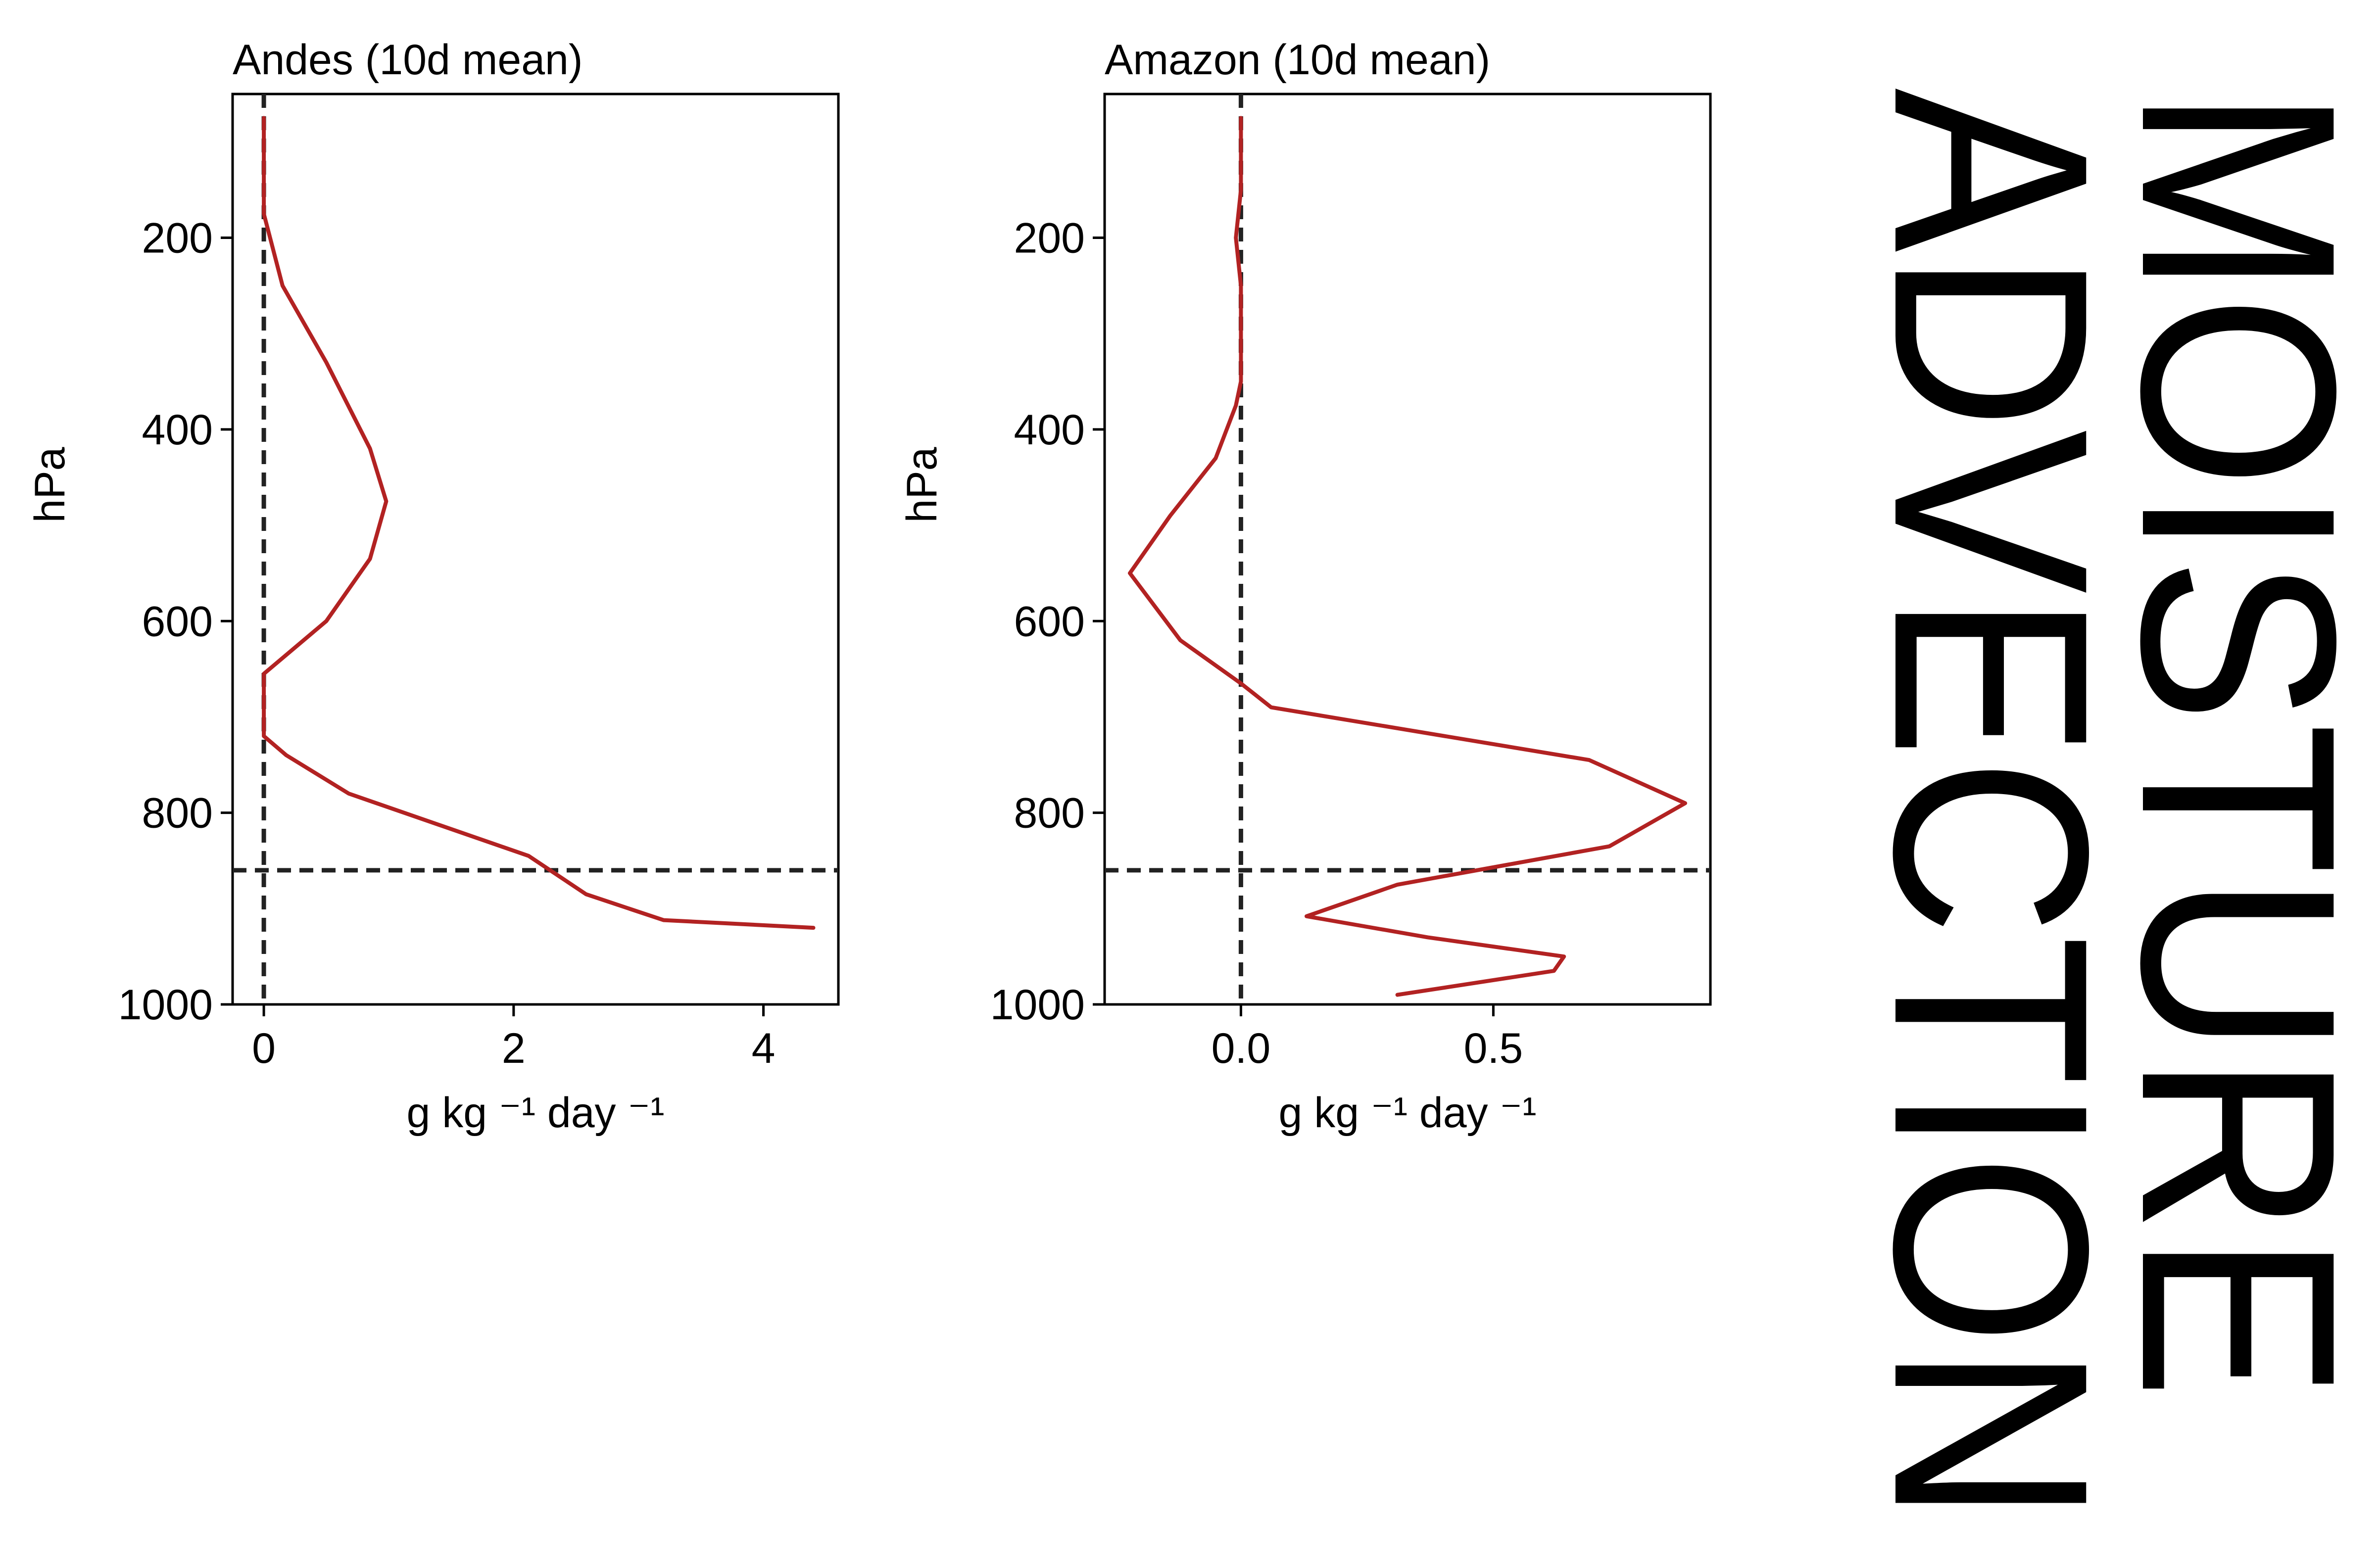  Describe the element at coordinates (764, 1048) in the screenshot. I see `x-tick-label: 4` at that location.